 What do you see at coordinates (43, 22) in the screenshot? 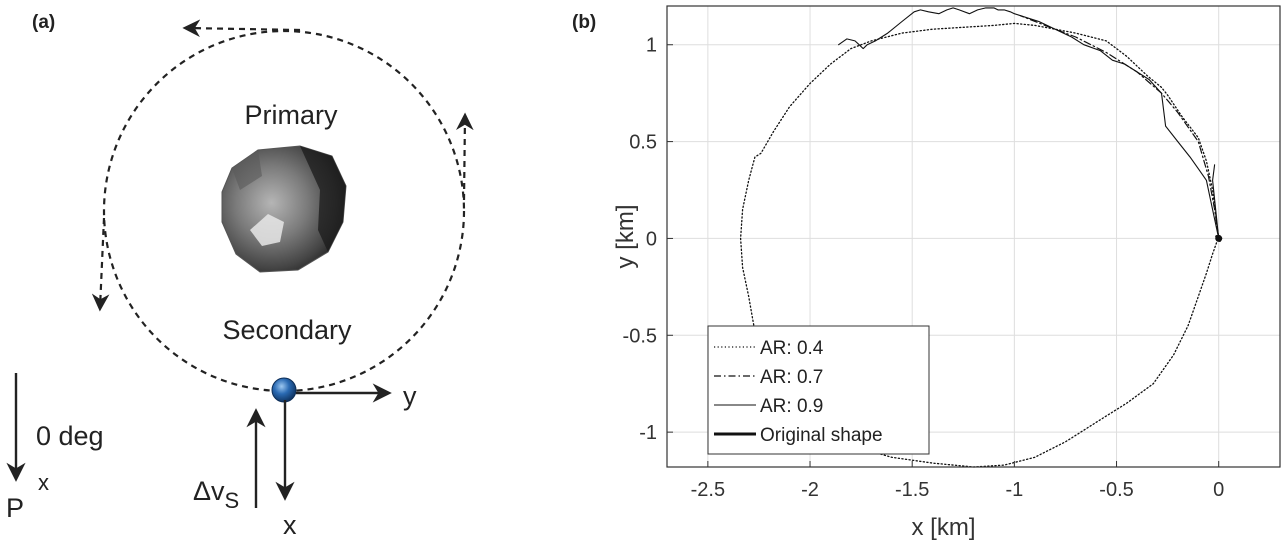
I see `panel-a-tag: (a)` at bounding box center [43, 22].